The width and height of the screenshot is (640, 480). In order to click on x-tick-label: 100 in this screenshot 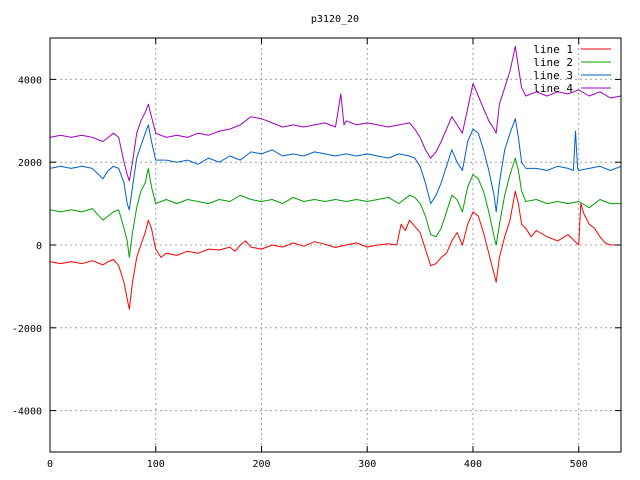, I will do `click(156, 464)`.